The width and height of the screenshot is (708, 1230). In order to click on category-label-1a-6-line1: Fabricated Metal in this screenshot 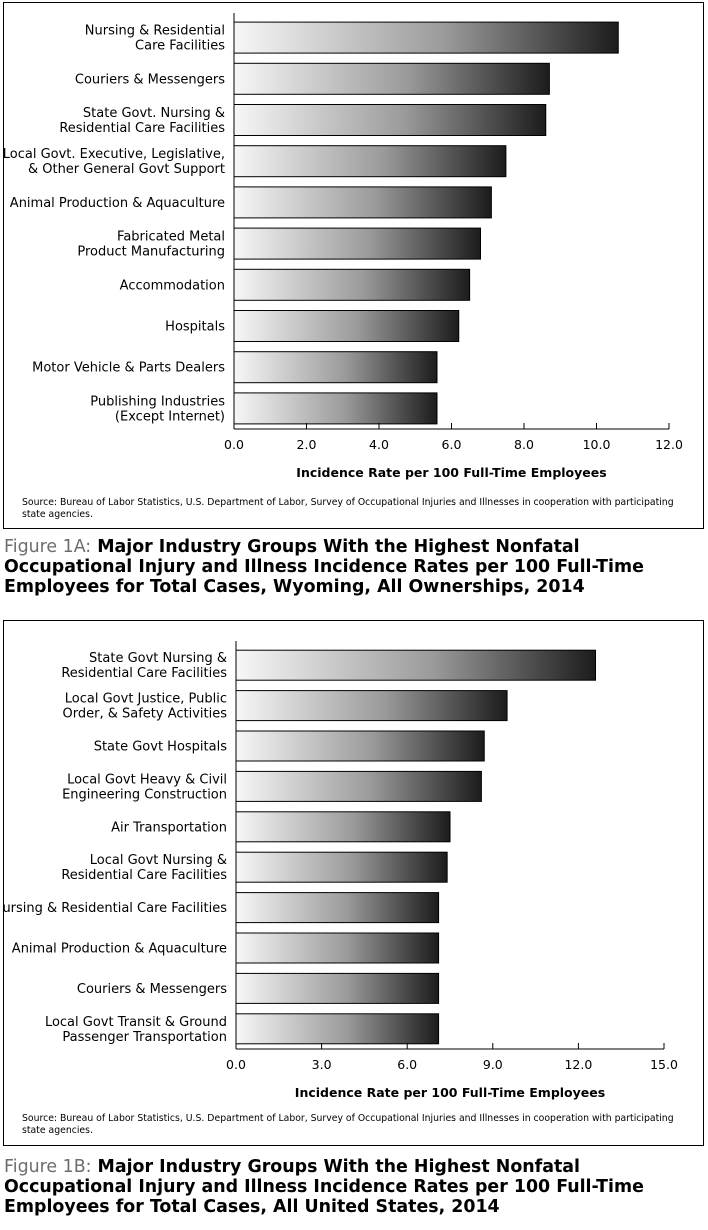, I will do `click(171, 237)`.